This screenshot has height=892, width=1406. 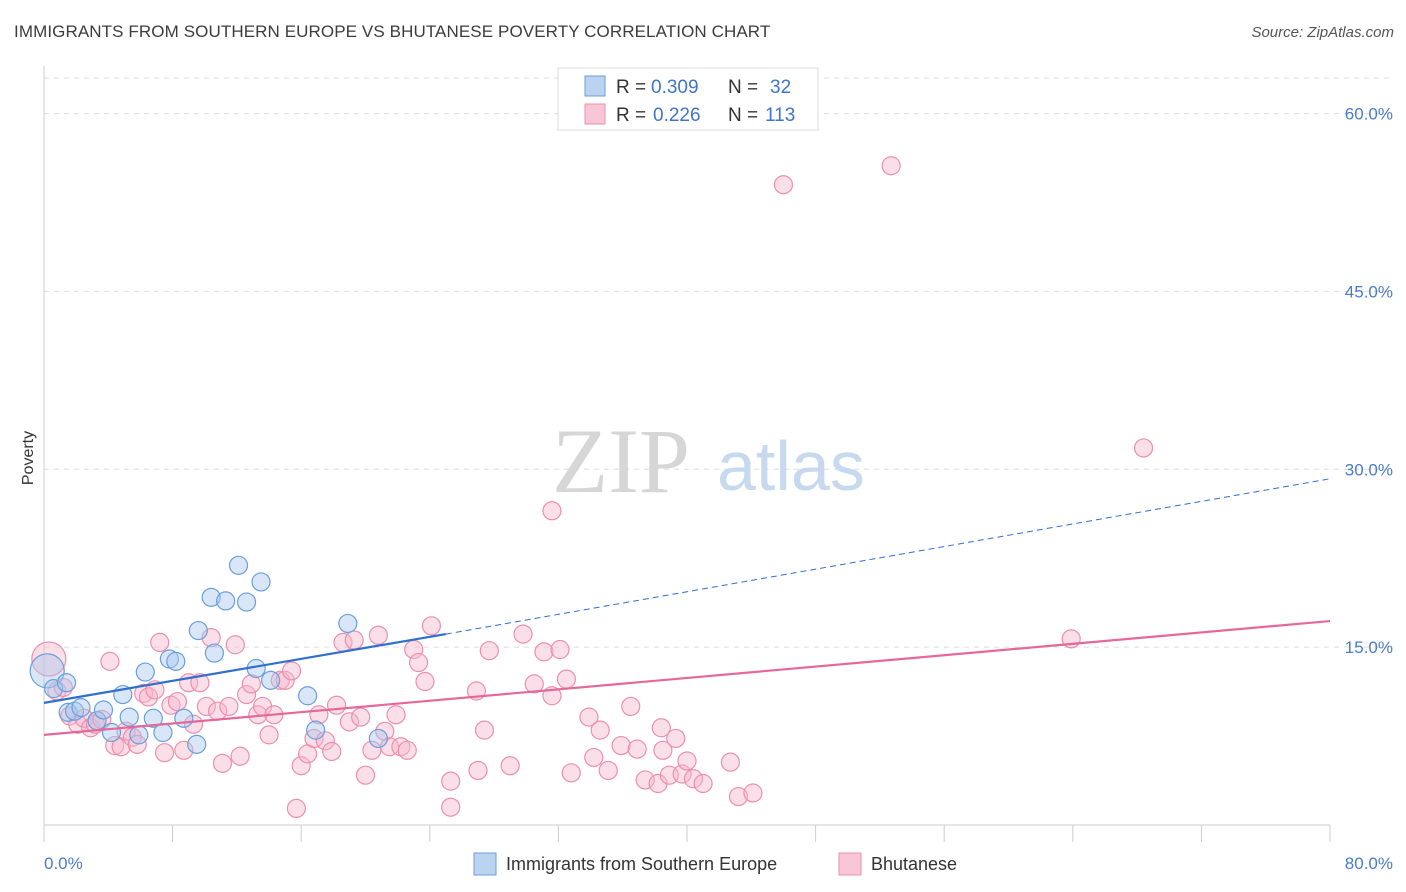 What do you see at coordinates (1369, 381) in the screenshot?
I see `y-tick-labels: 15.0% 30.0% 45.0% 60.0%` at bounding box center [1369, 381].